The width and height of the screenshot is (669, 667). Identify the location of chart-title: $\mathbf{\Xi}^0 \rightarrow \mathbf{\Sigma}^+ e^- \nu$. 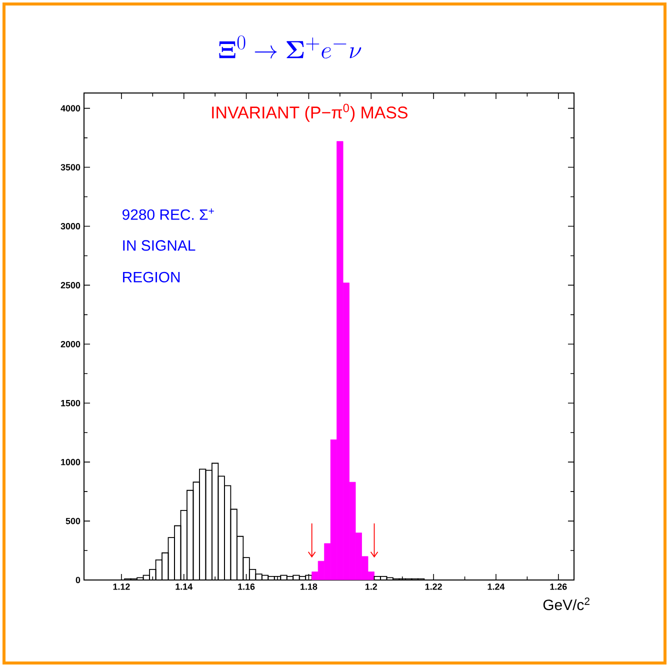
(290, 46).